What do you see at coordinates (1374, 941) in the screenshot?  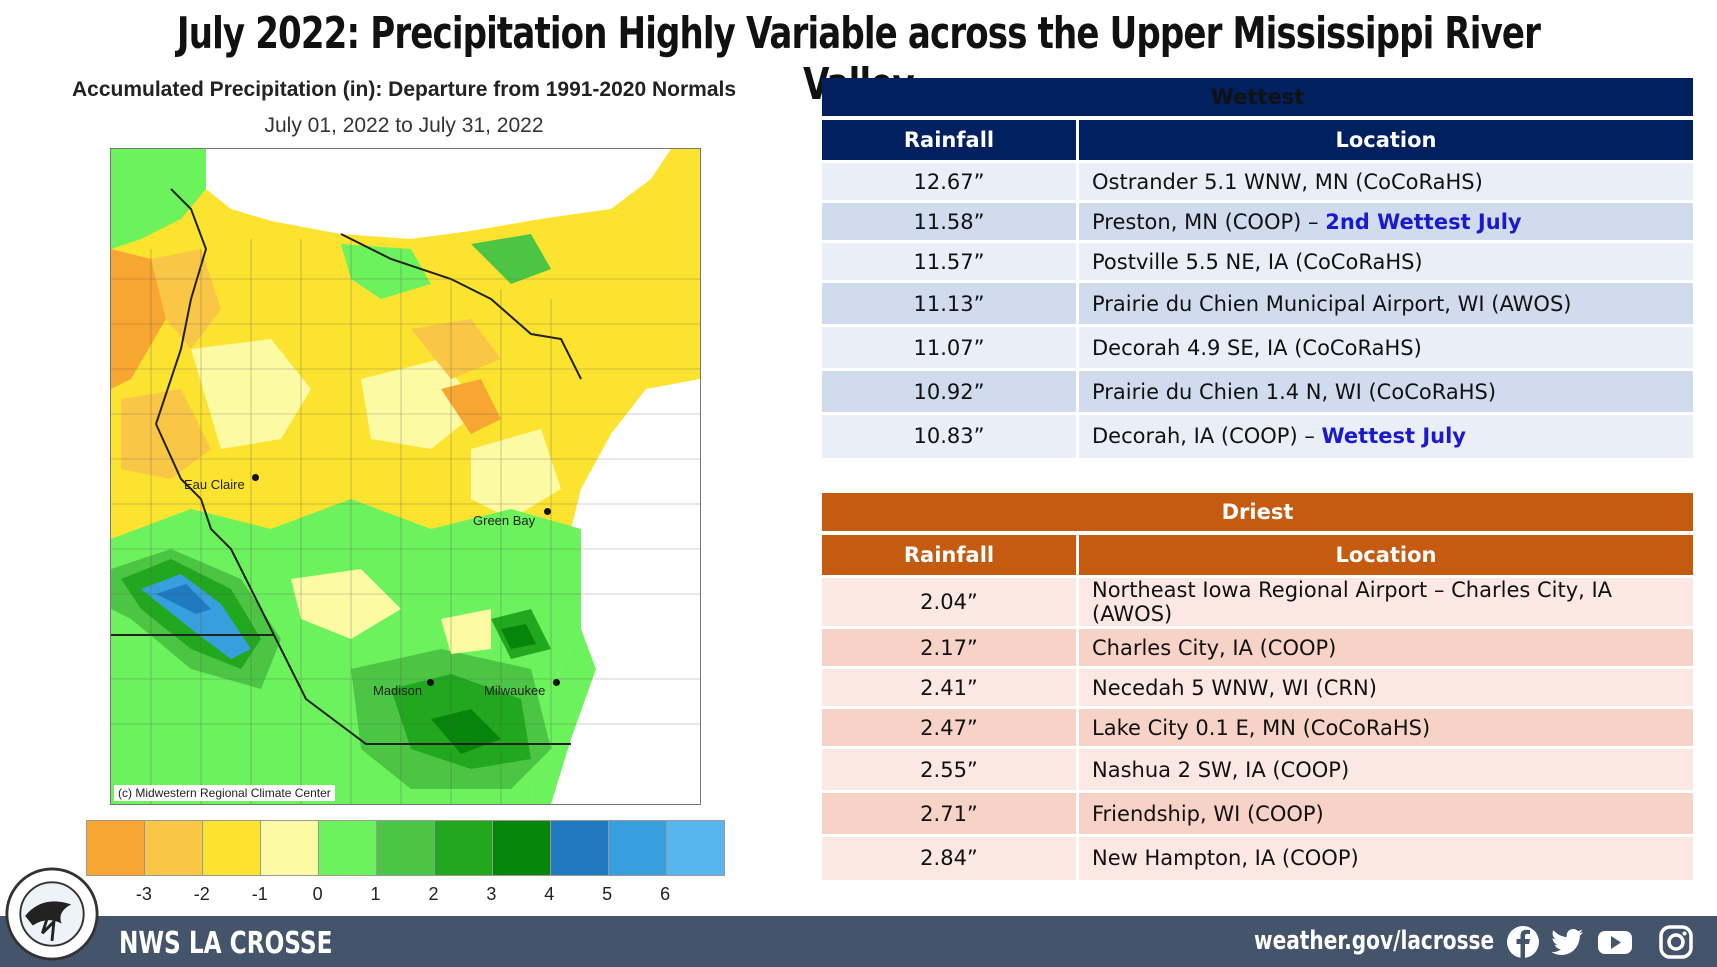 I see `website-link: weather.gov/lacrosse` at bounding box center [1374, 941].